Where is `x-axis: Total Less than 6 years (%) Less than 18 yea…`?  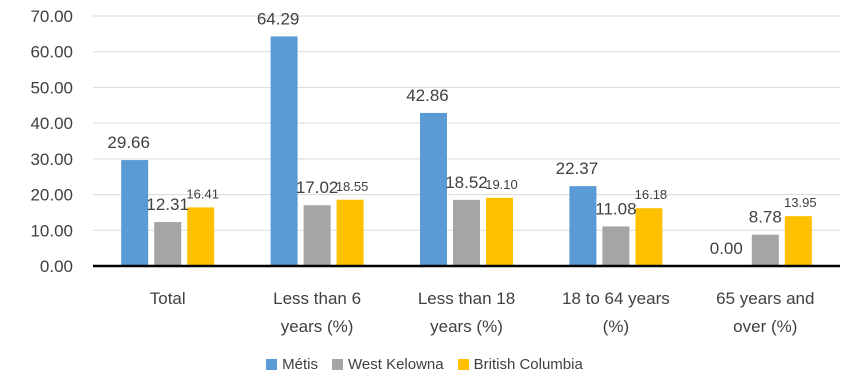 x-axis: Total Less than 6 years (%) Less than 18 yea… is located at coordinates (482, 312).